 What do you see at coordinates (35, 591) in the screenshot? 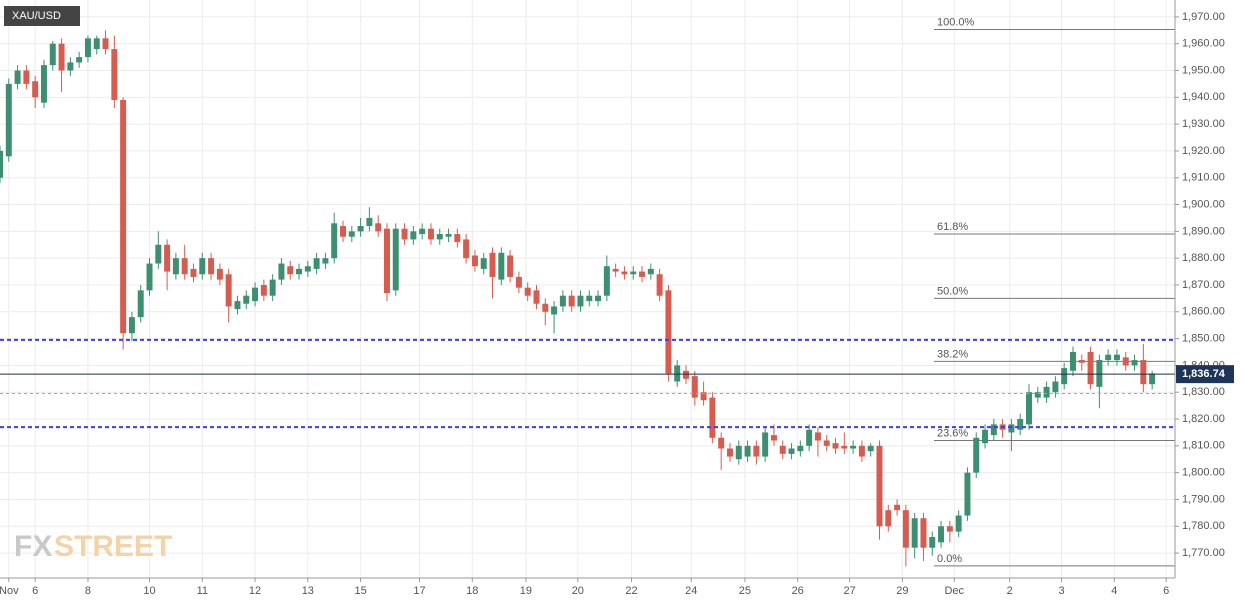
I see `x-tick-label: 6` at bounding box center [35, 591].